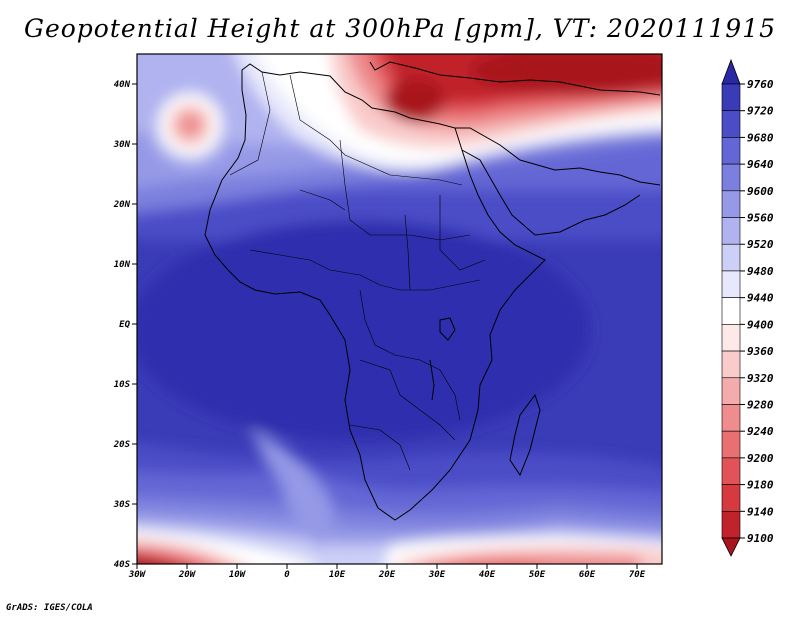 The width and height of the screenshot is (800, 618). I want to click on lon-tick-label: 60E, so click(587, 575).